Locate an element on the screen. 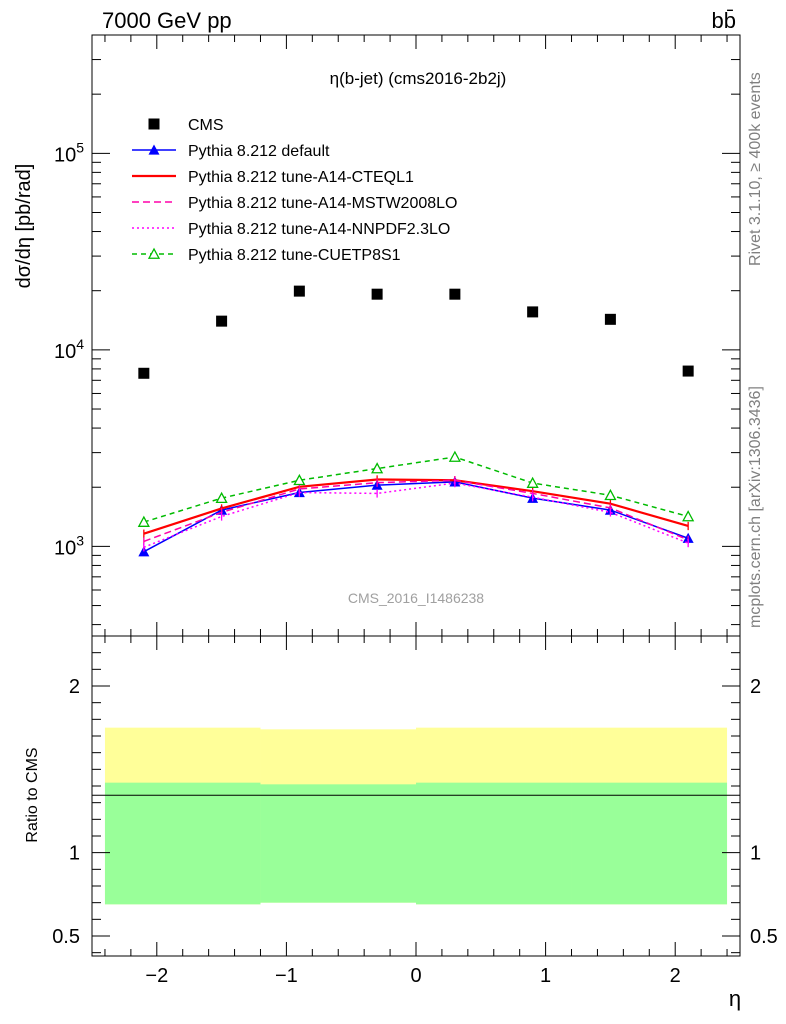 The width and height of the screenshot is (786, 1024). y-tick-label: 10³ is located at coordinates (69, 545).